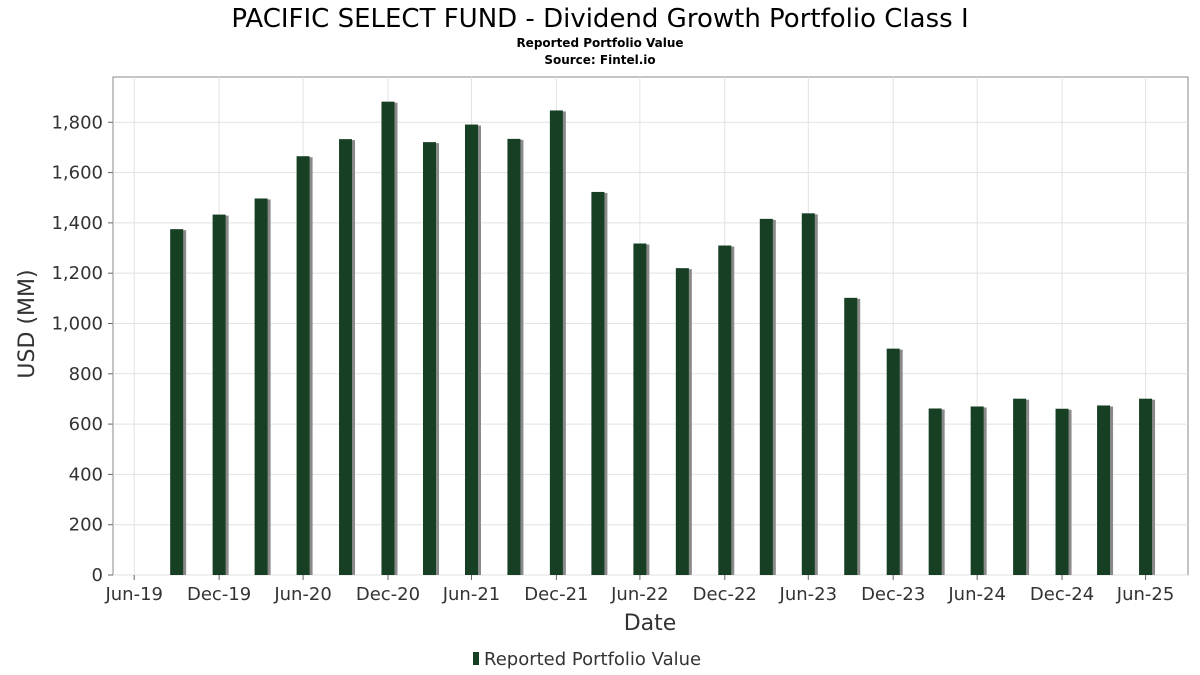 This screenshot has width=1200, height=675. Describe the element at coordinates (1062, 594) in the screenshot. I see `x-tick-label: Dec-24` at that location.